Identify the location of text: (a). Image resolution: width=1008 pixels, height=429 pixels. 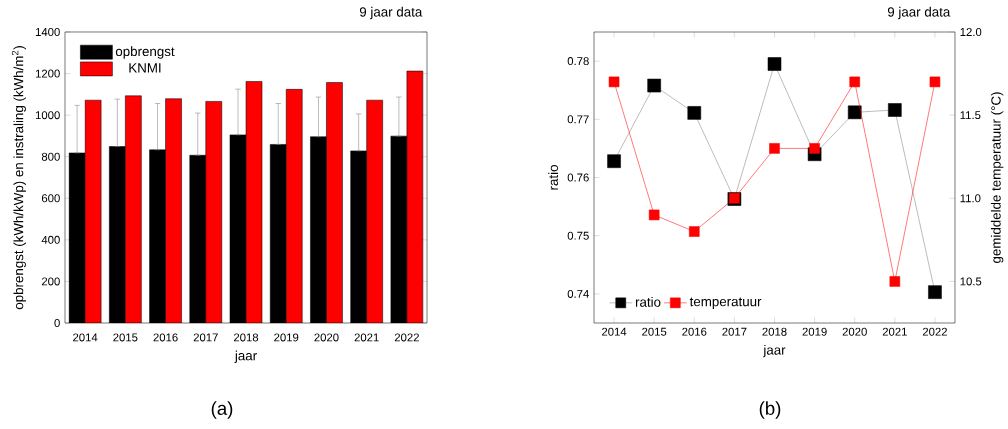
(222, 410).